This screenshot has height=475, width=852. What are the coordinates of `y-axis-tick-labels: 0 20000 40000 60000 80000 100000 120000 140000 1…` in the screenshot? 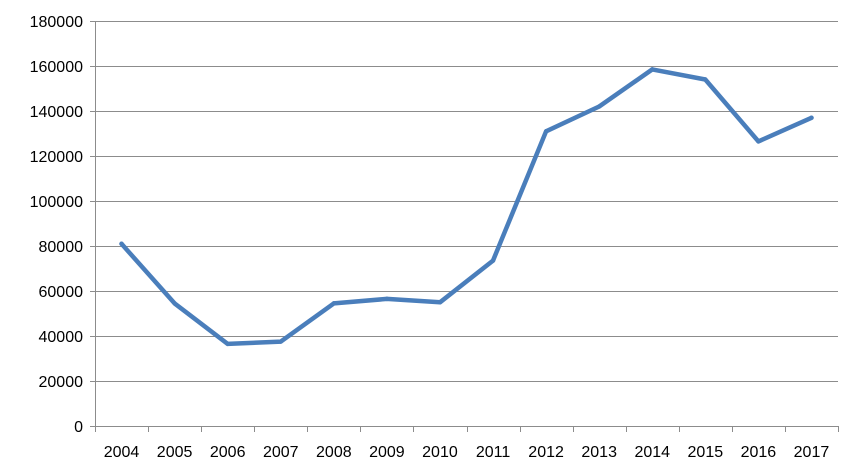 It's located at (56, 225).